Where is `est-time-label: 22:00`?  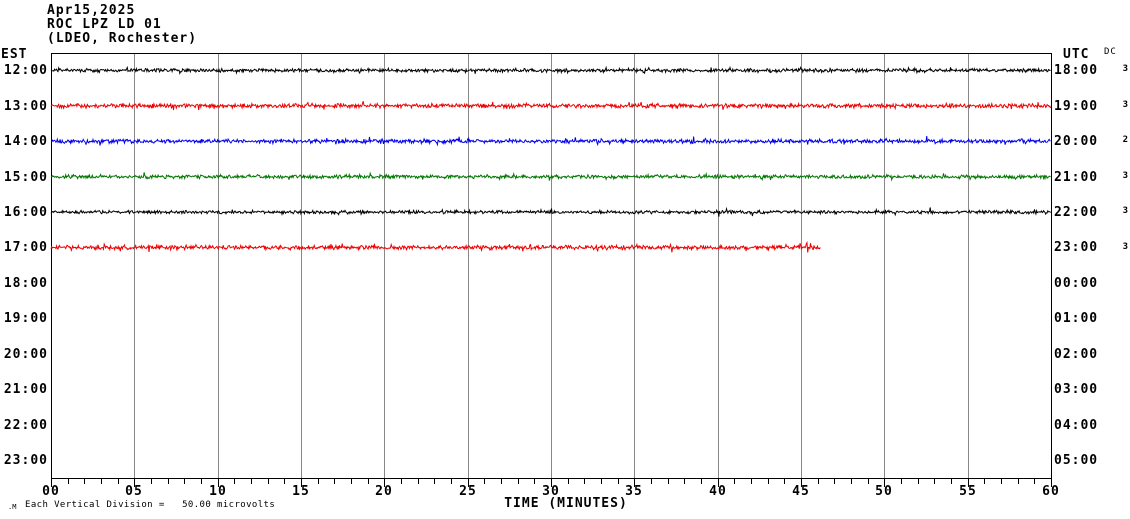
est-time-label: 22:00 is located at coordinates (25, 425).